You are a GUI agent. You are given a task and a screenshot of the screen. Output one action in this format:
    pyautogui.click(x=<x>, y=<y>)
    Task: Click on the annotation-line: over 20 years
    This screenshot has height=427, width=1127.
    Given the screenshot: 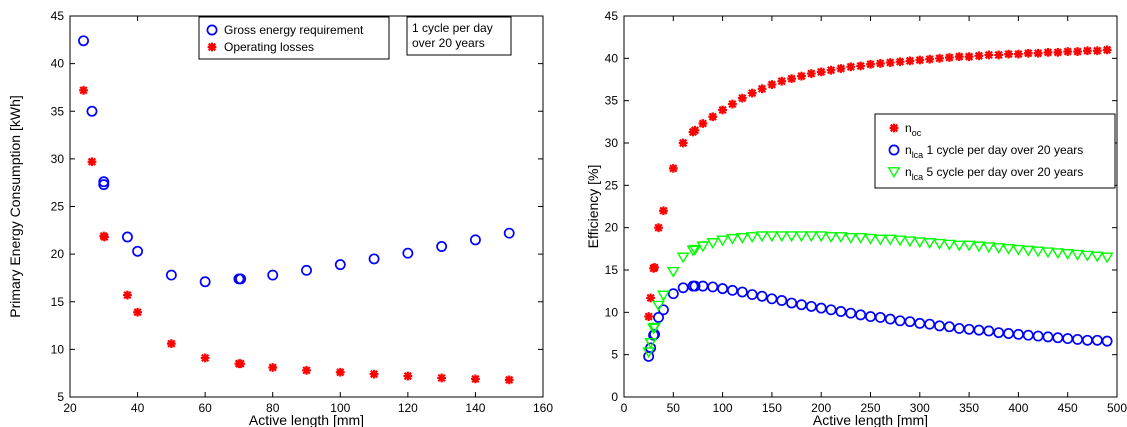 What is the action you would take?
    pyautogui.click(x=448, y=43)
    